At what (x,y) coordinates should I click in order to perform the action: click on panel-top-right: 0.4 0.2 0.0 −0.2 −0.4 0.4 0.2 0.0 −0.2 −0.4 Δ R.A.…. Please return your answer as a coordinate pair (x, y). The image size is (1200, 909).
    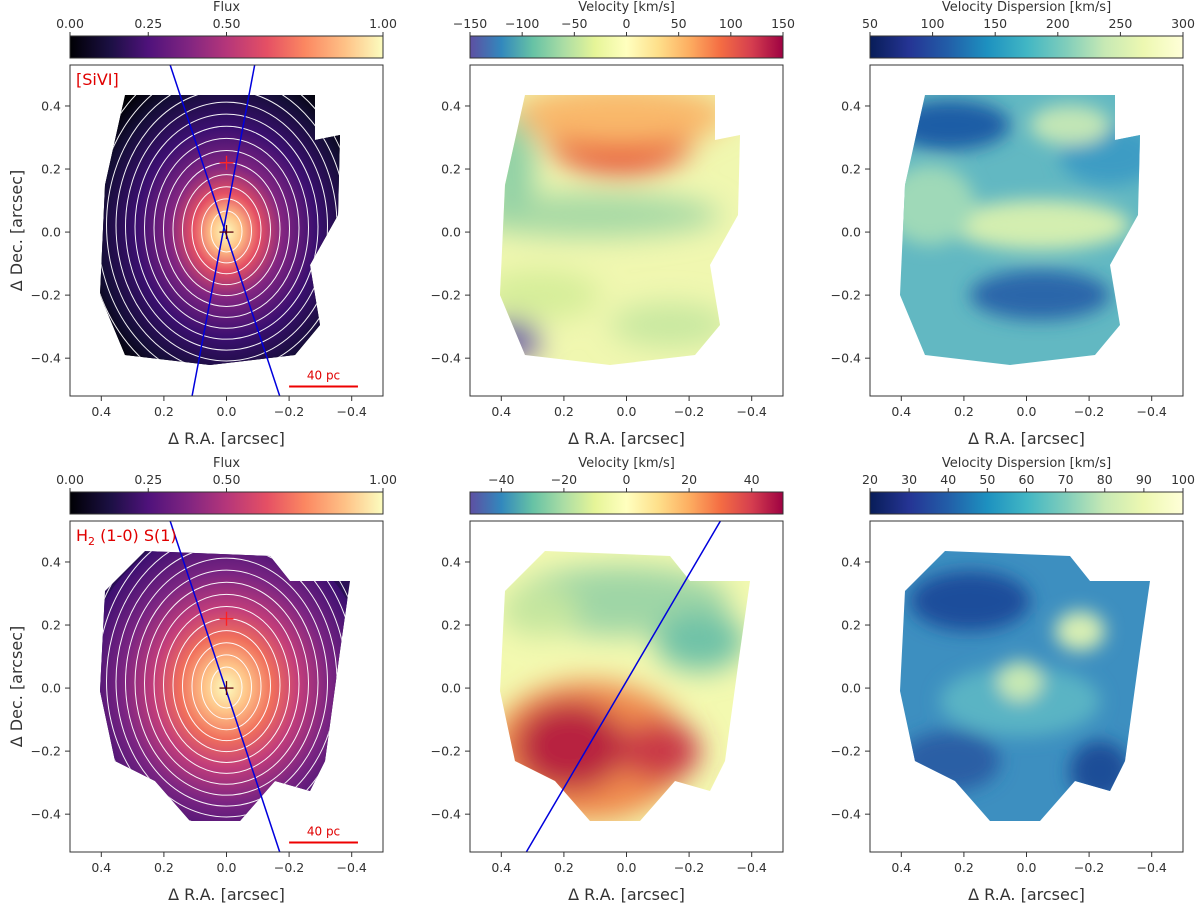
    Looking at the image, I should click on (1013, 224).